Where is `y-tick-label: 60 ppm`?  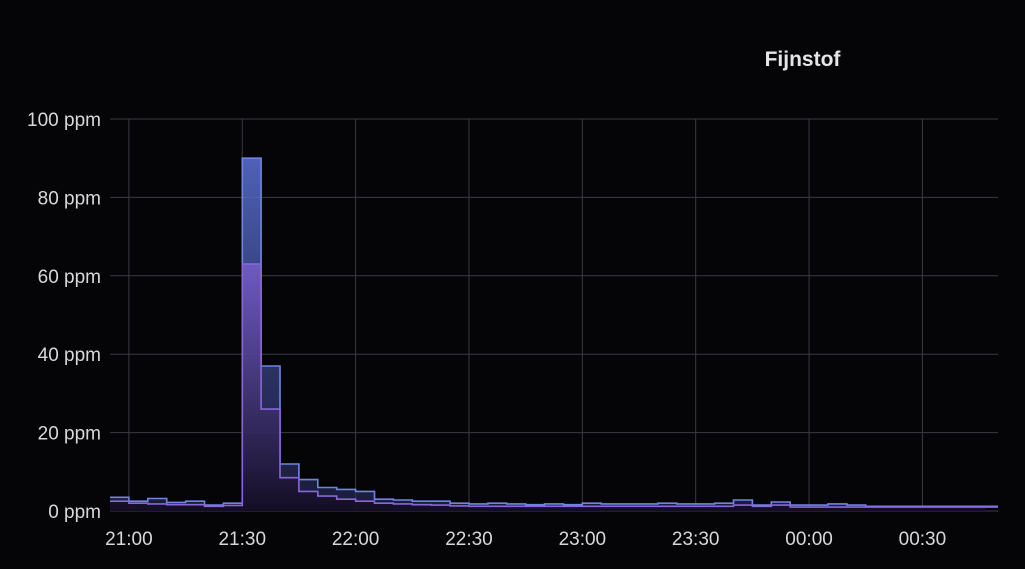 y-tick-label: 60 ppm is located at coordinates (69, 277).